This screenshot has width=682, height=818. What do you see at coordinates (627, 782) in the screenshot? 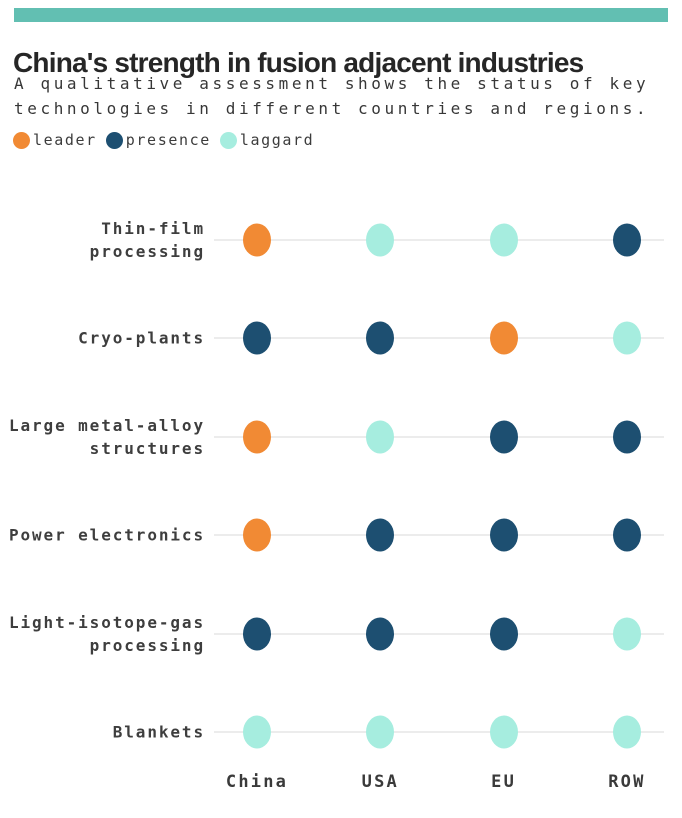
I see `x-axis-label: ROW` at bounding box center [627, 782].